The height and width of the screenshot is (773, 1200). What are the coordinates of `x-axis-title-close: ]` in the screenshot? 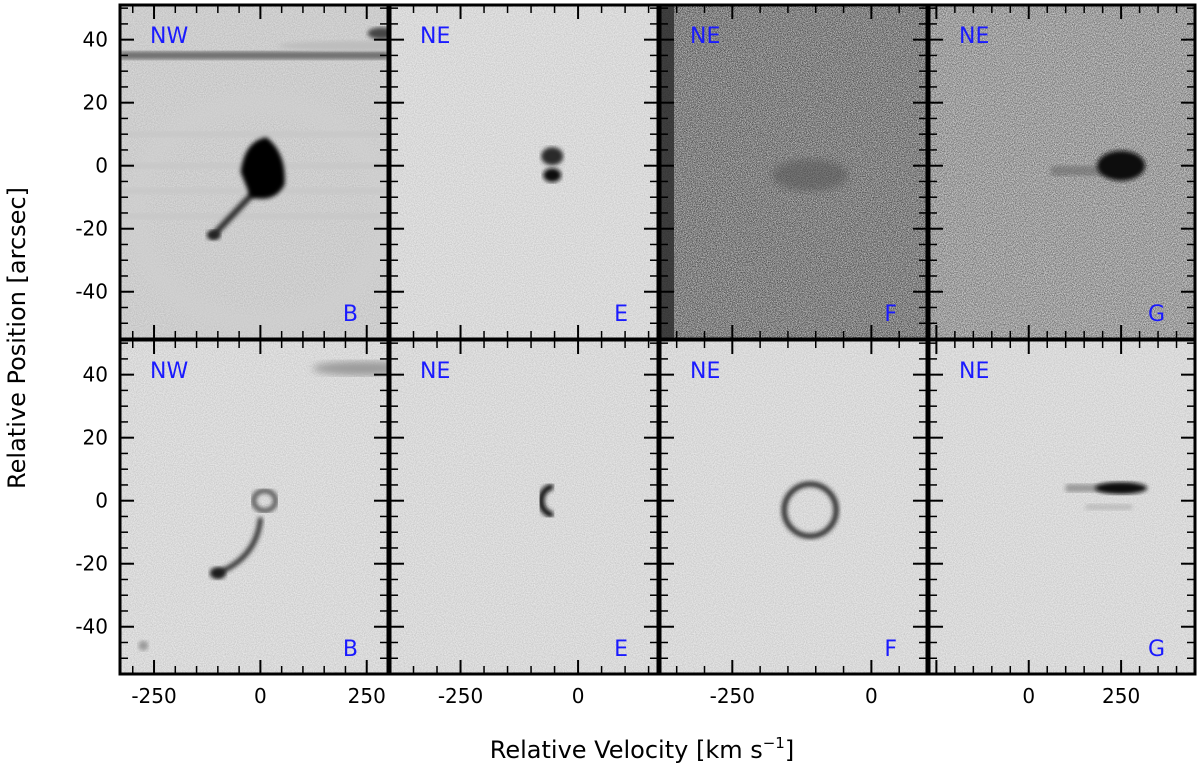 It's located at (789, 750).